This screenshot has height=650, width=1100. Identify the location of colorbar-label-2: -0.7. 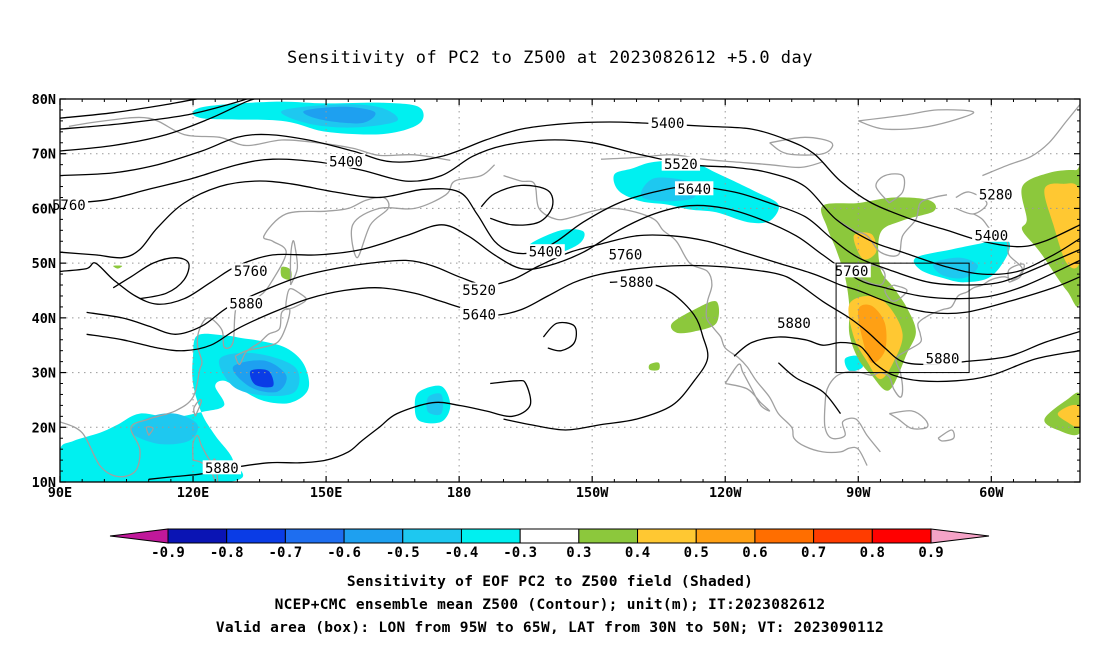
(286, 553).